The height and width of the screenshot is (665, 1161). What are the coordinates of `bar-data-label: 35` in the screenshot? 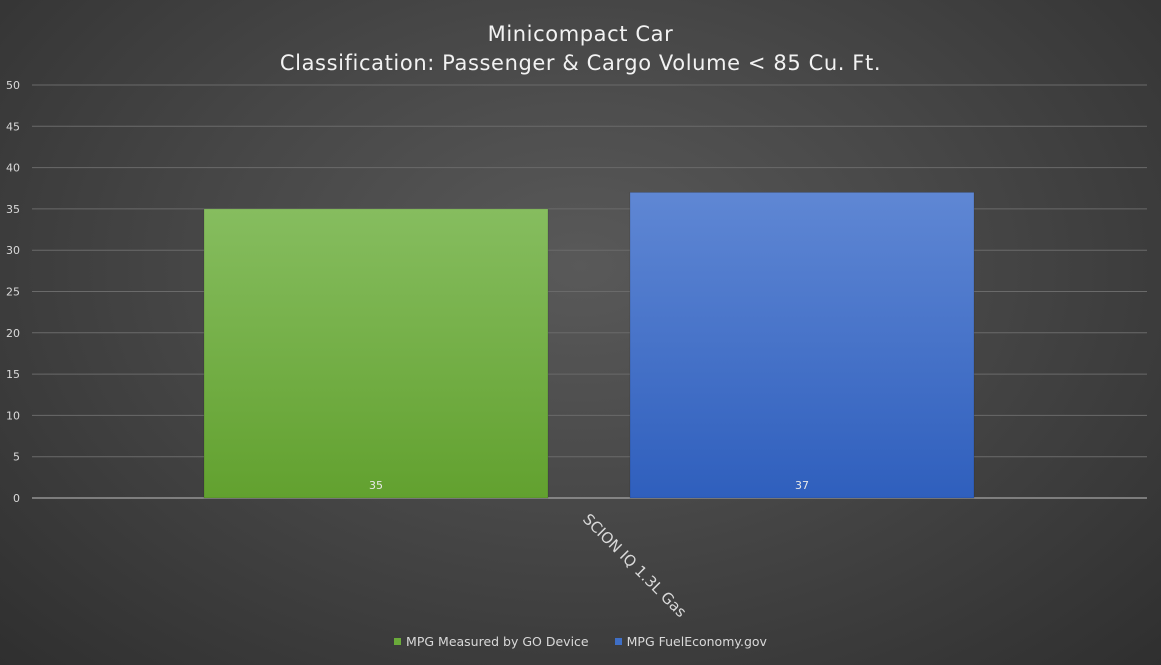 It's located at (376, 485).